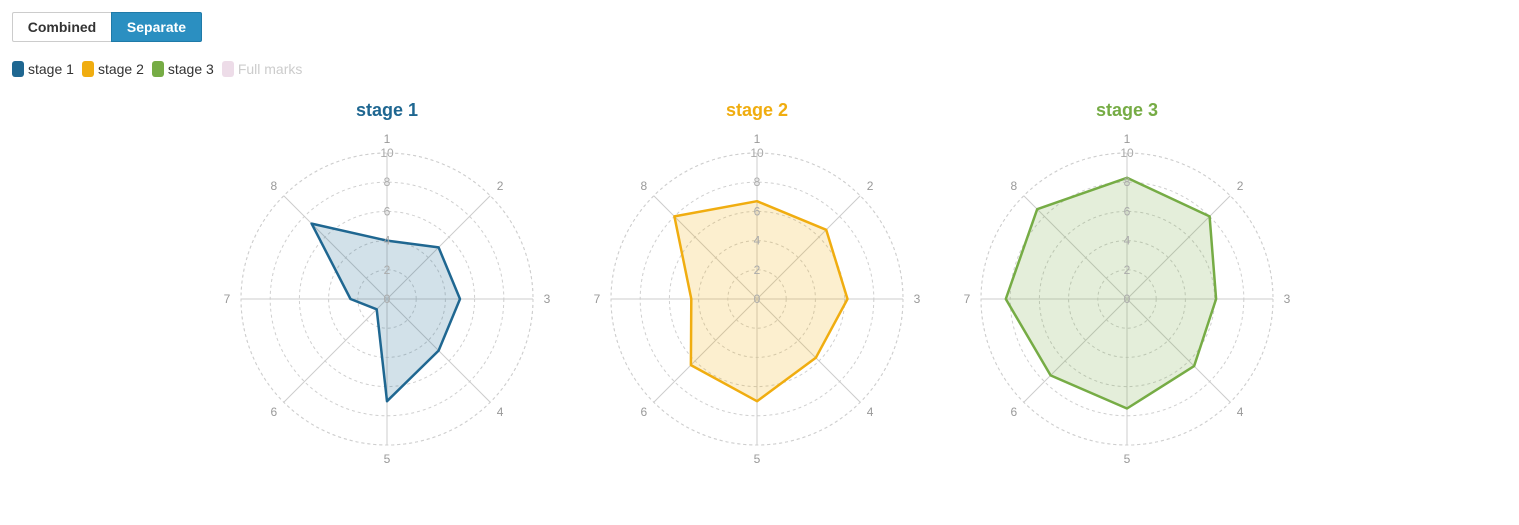 This screenshot has width=1519, height=525. I want to click on legend-label: stage 3, so click(190, 69).